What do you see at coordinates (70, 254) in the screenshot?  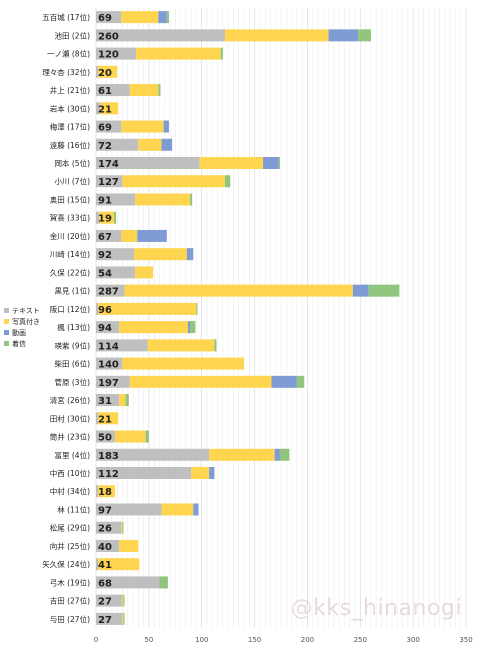 I see `category-label: 川崎 (14位)` at bounding box center [70, 254].